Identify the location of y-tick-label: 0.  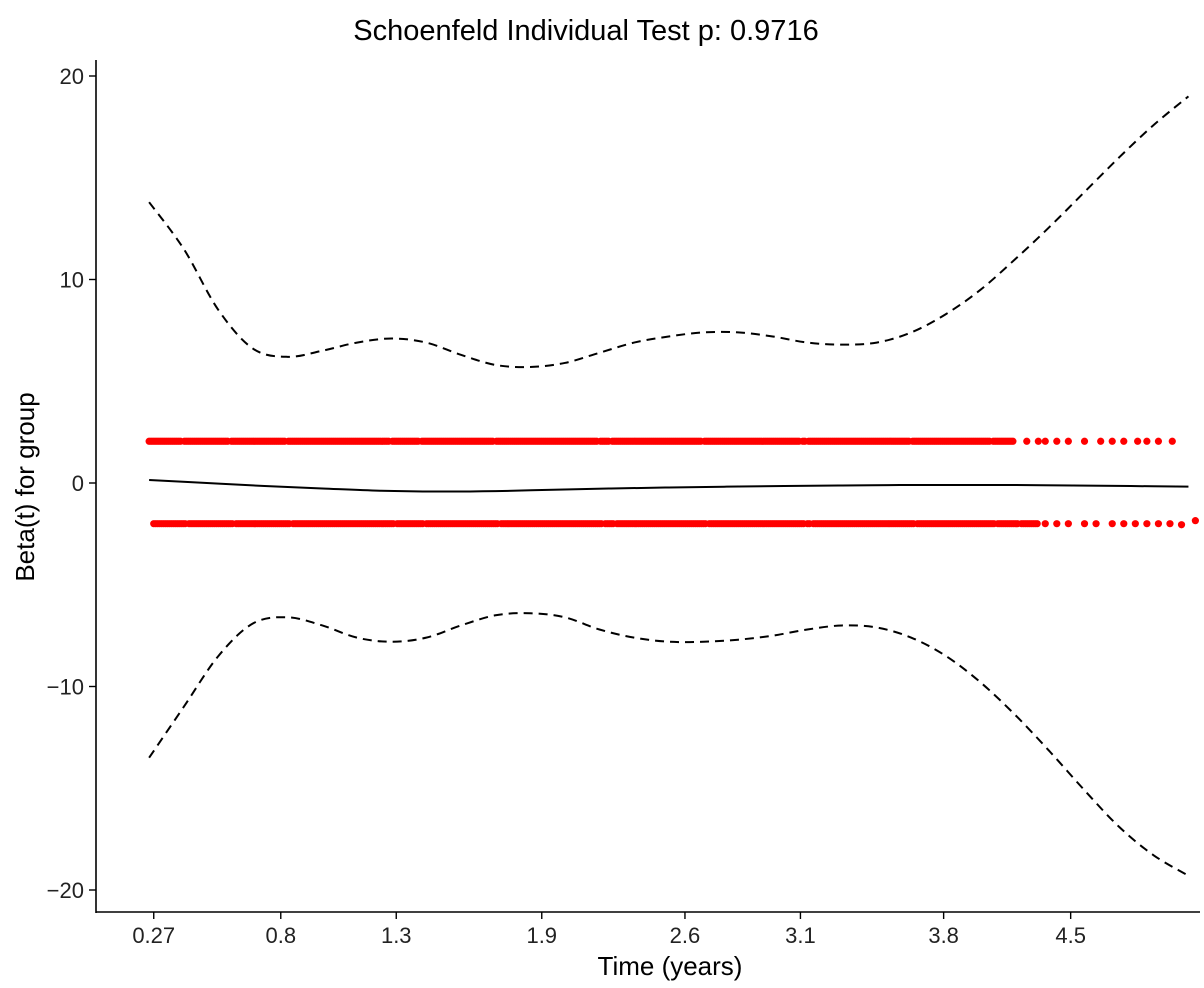
(78, 483).